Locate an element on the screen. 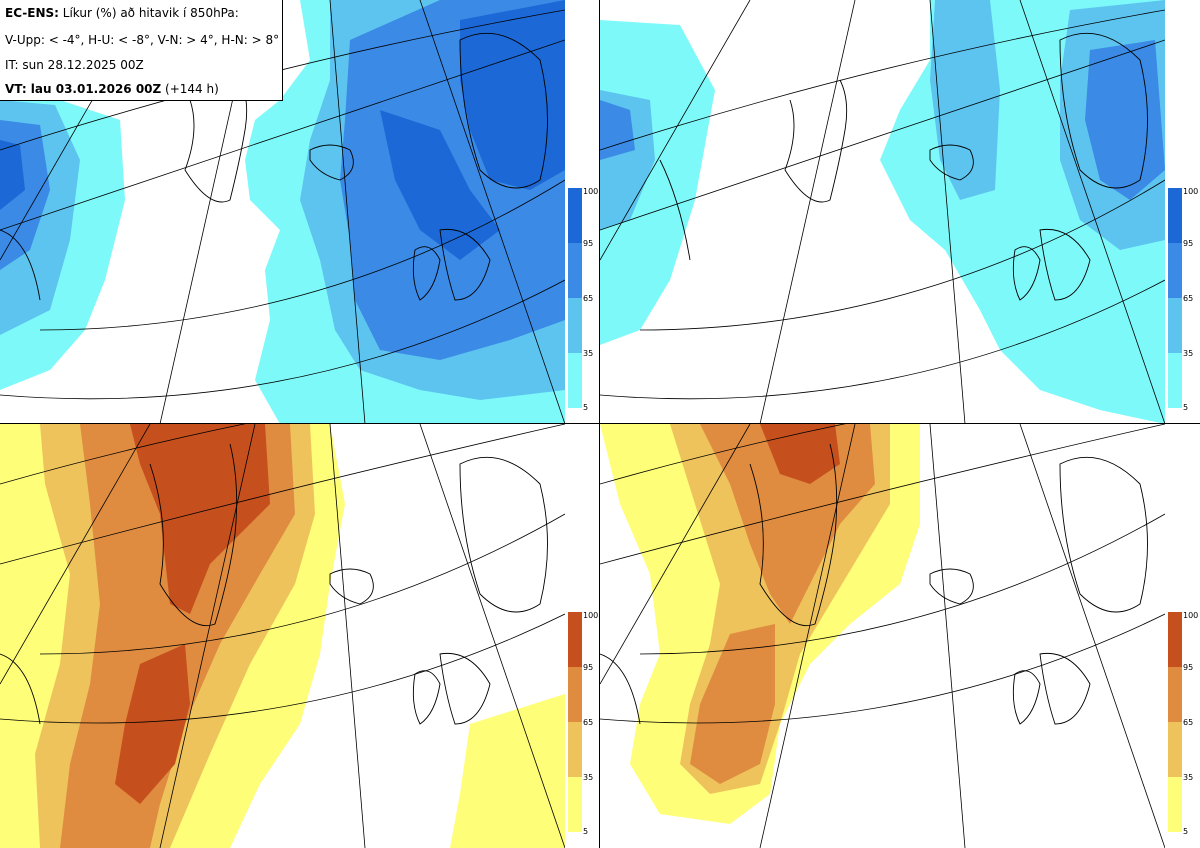  panel-divider-vertical is located at coordinates (599, 424).